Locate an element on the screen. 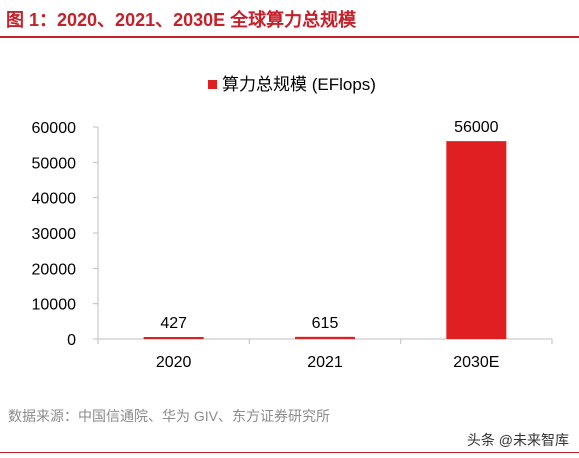 Image resolution: width=579 pixels, height=458 pixels. y-tick-label: 50000 is located at coordinates (54, 163).